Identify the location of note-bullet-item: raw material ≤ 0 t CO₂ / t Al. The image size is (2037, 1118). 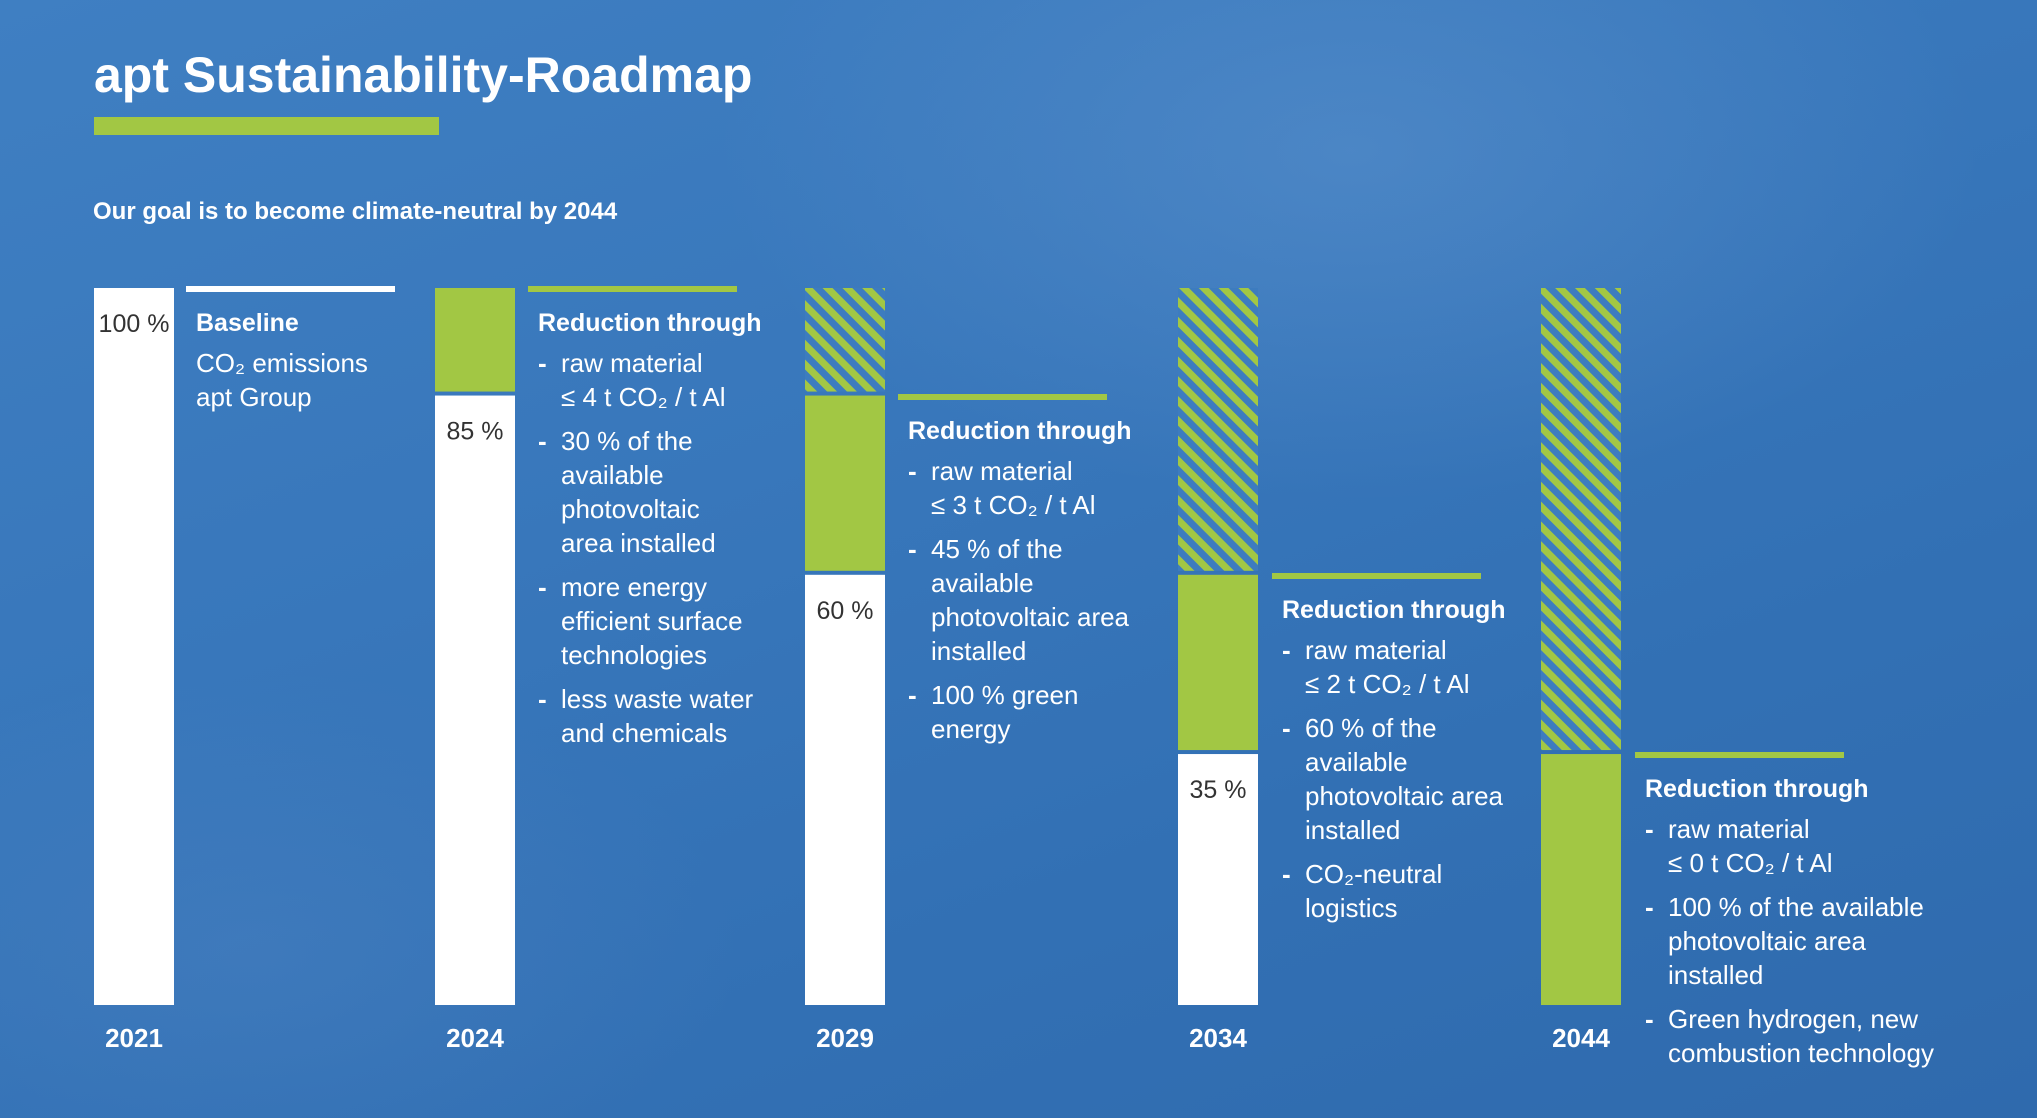
(1805, 846).